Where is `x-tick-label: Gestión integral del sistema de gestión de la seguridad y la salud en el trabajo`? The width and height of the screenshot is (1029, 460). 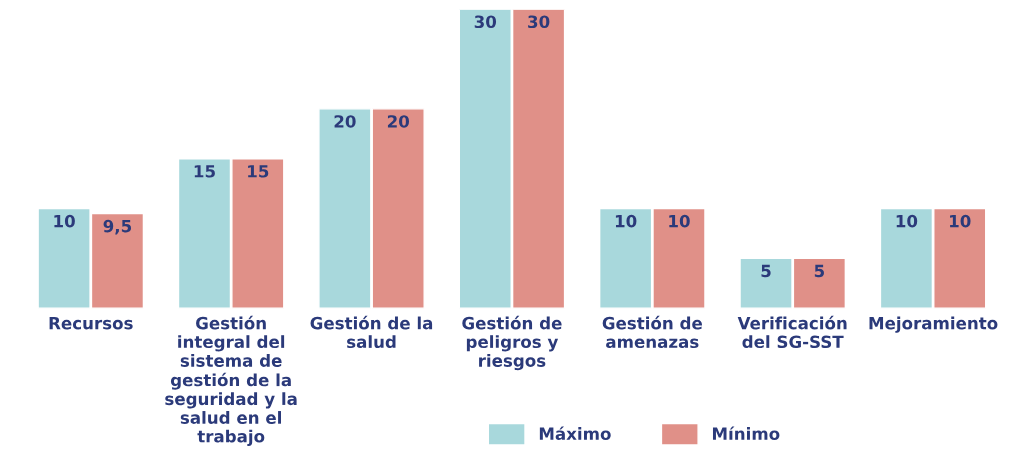 x-tick-label: Gestión integral del sistema de gestión de la seguridad y la salud en el trabajo is located at coordinates (231, 380).